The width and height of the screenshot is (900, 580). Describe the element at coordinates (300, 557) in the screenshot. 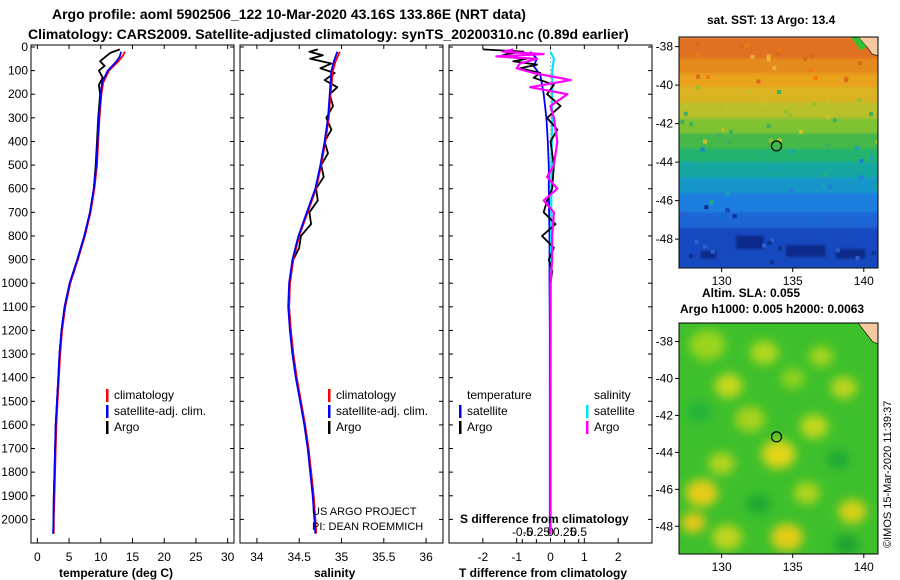

I see `x-tick-label: 34.5` at that location.